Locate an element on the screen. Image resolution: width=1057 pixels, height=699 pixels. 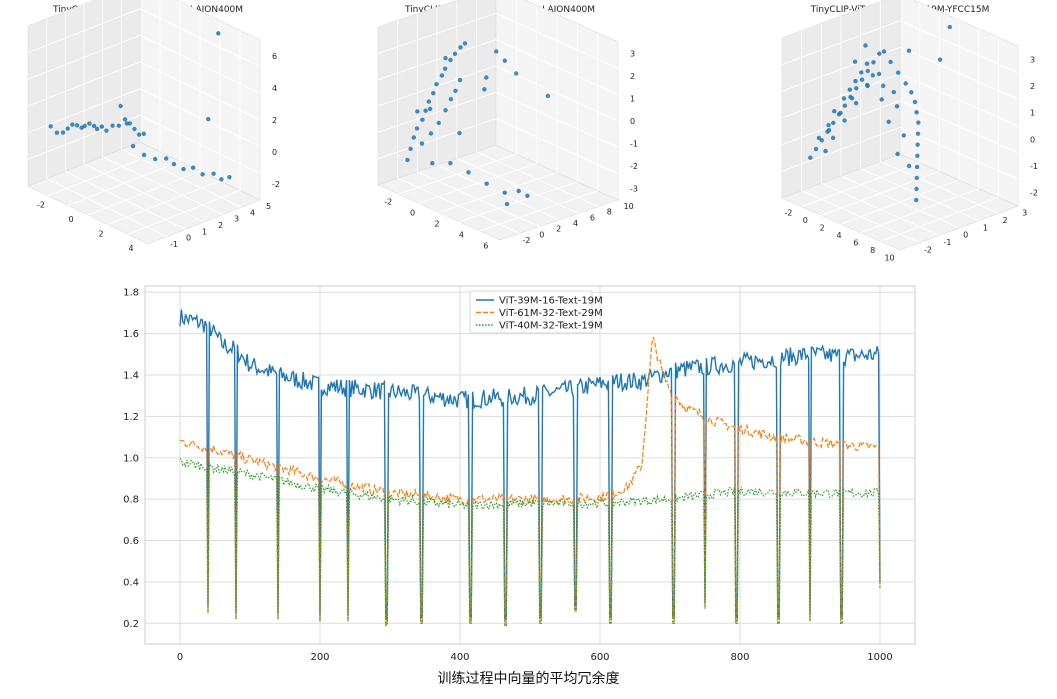
figure-caption: 训练过程中向量的平均冗余度 is located at coordinates (528, 679).